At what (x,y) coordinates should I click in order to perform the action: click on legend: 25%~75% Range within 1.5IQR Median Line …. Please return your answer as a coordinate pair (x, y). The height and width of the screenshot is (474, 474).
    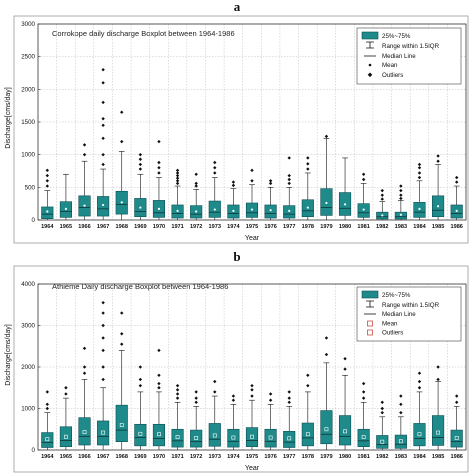
    Looking at the image, I should click on (409, 56).